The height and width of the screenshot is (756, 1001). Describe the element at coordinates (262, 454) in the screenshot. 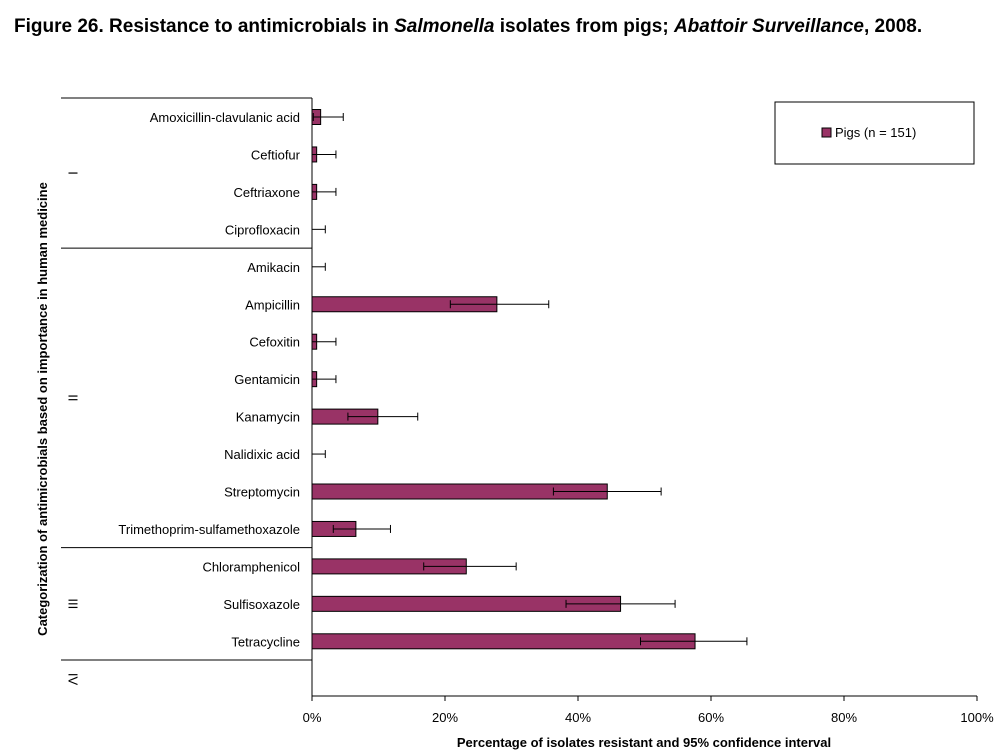

I see `category-label: Nalidixic acid` at that location.